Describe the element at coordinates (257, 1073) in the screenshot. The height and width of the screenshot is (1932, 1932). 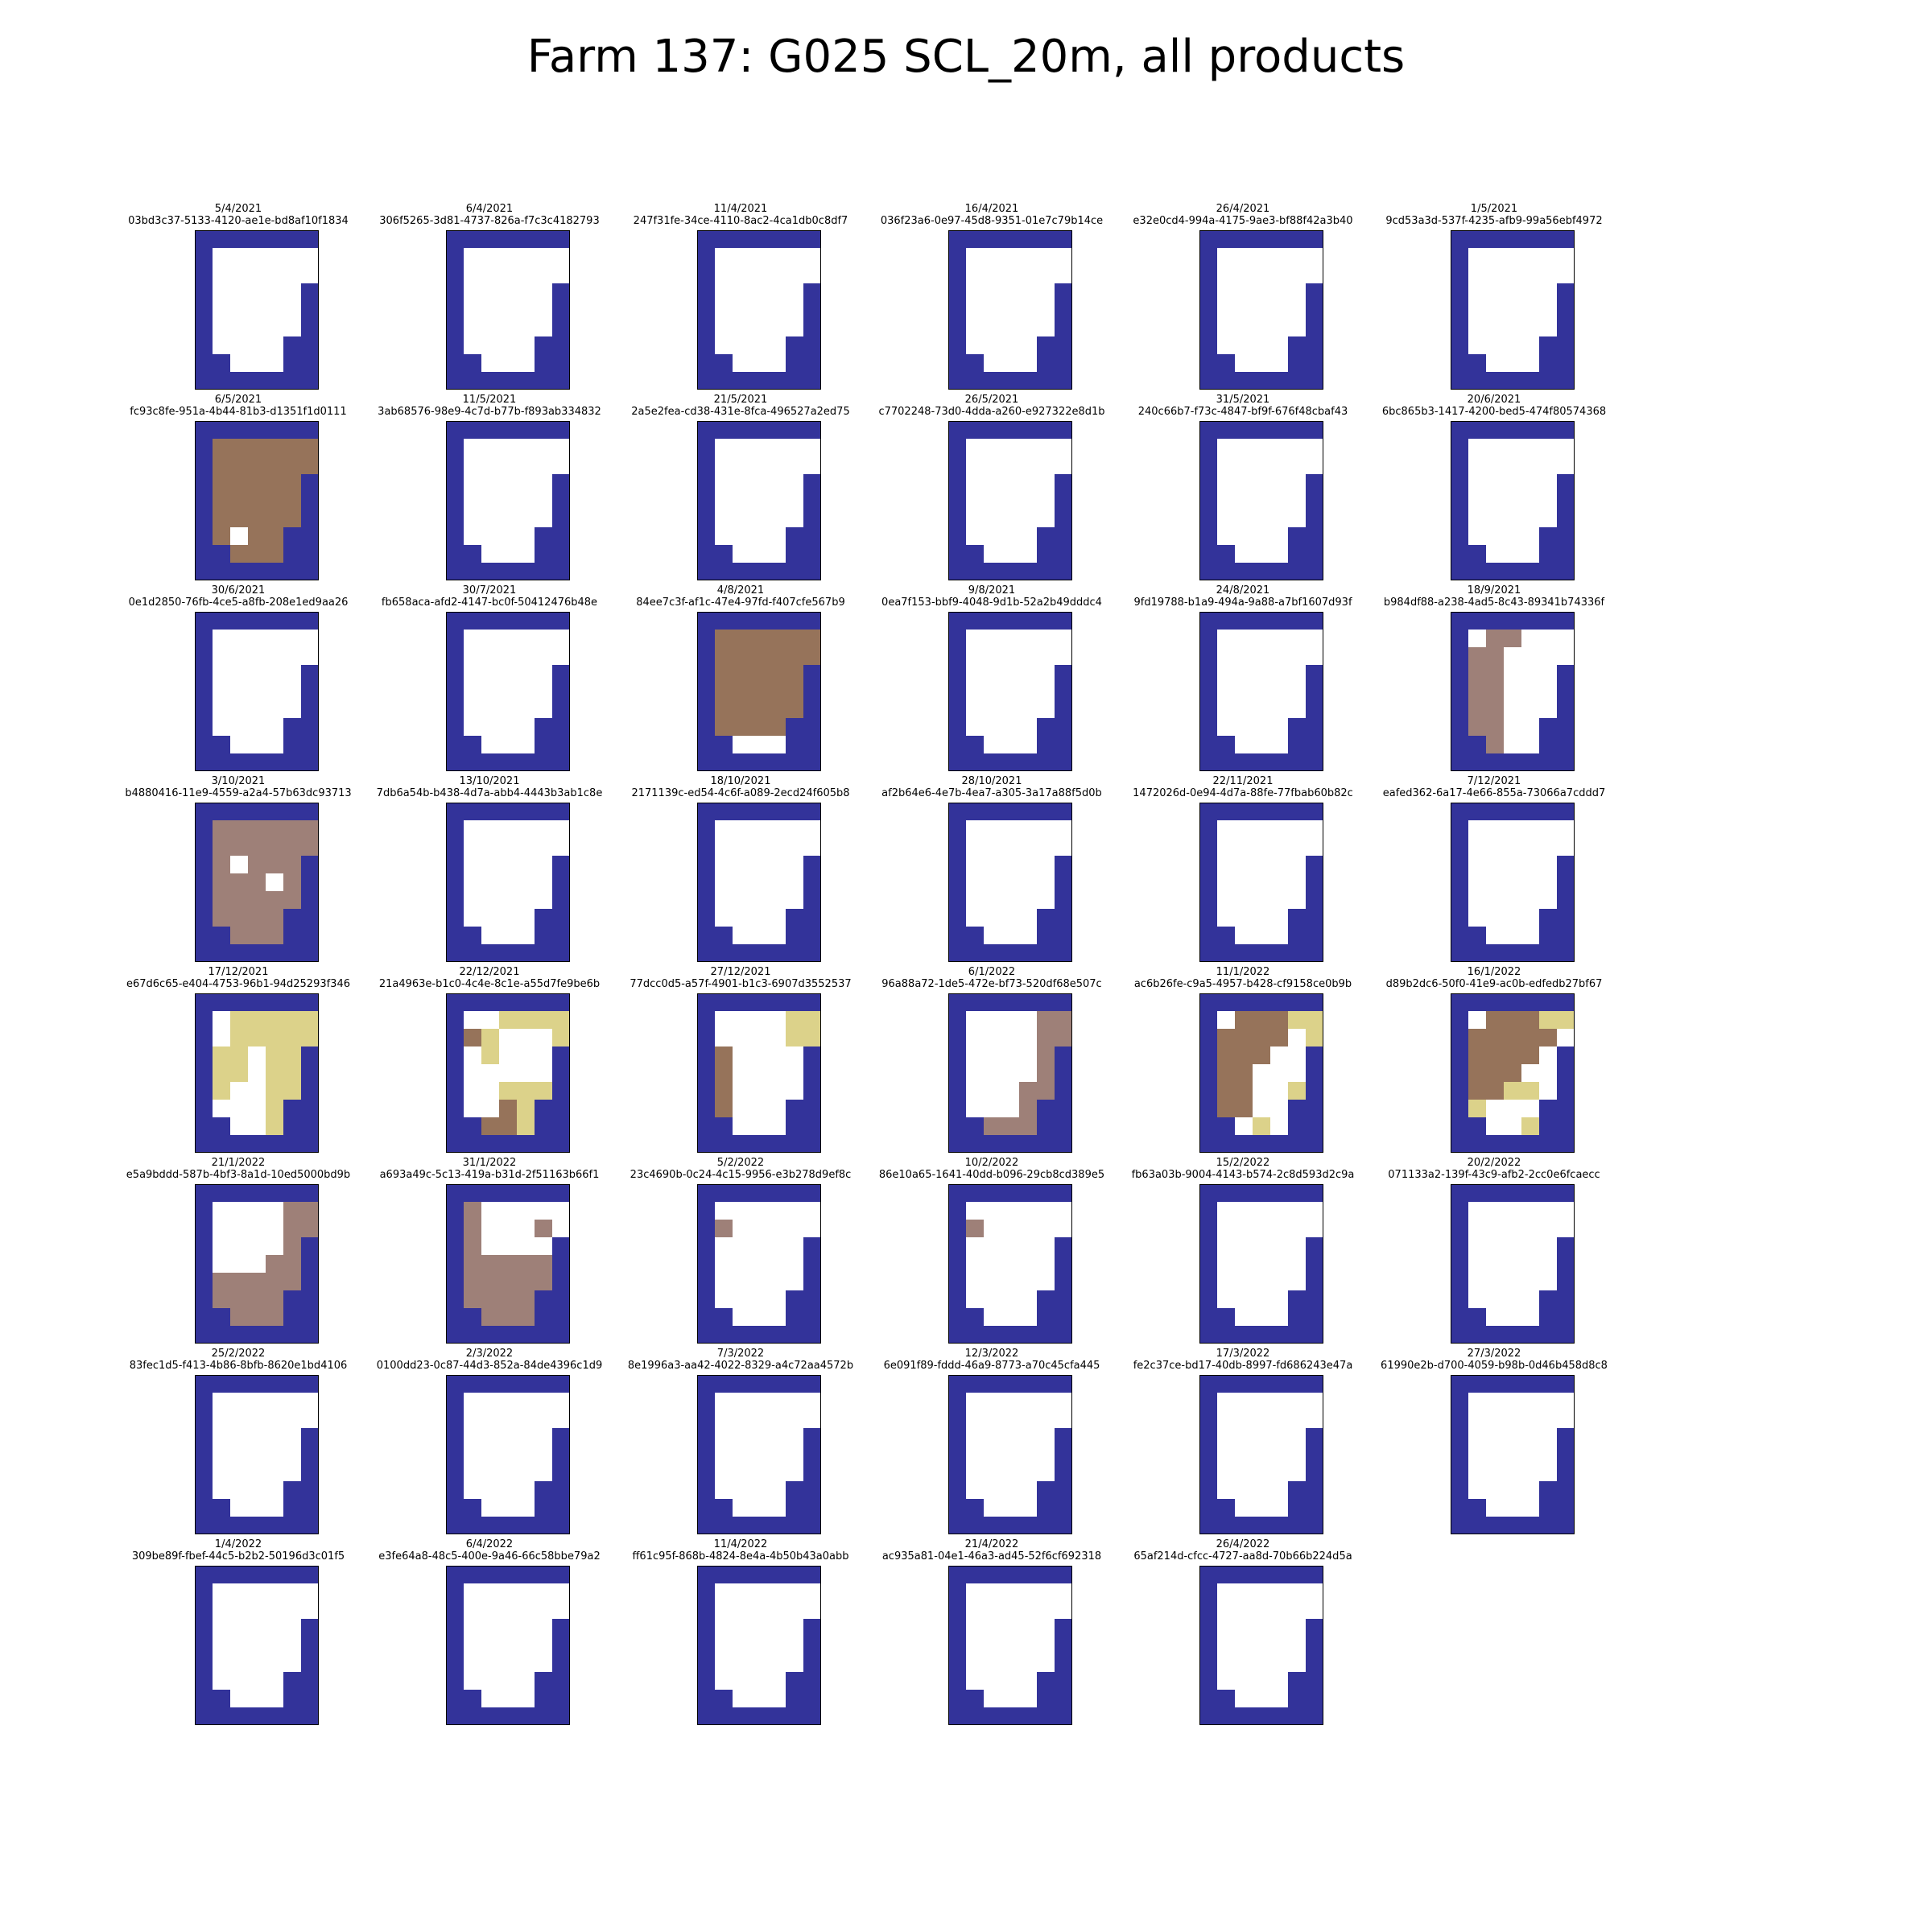
I see `scl-heatmap` at that location.